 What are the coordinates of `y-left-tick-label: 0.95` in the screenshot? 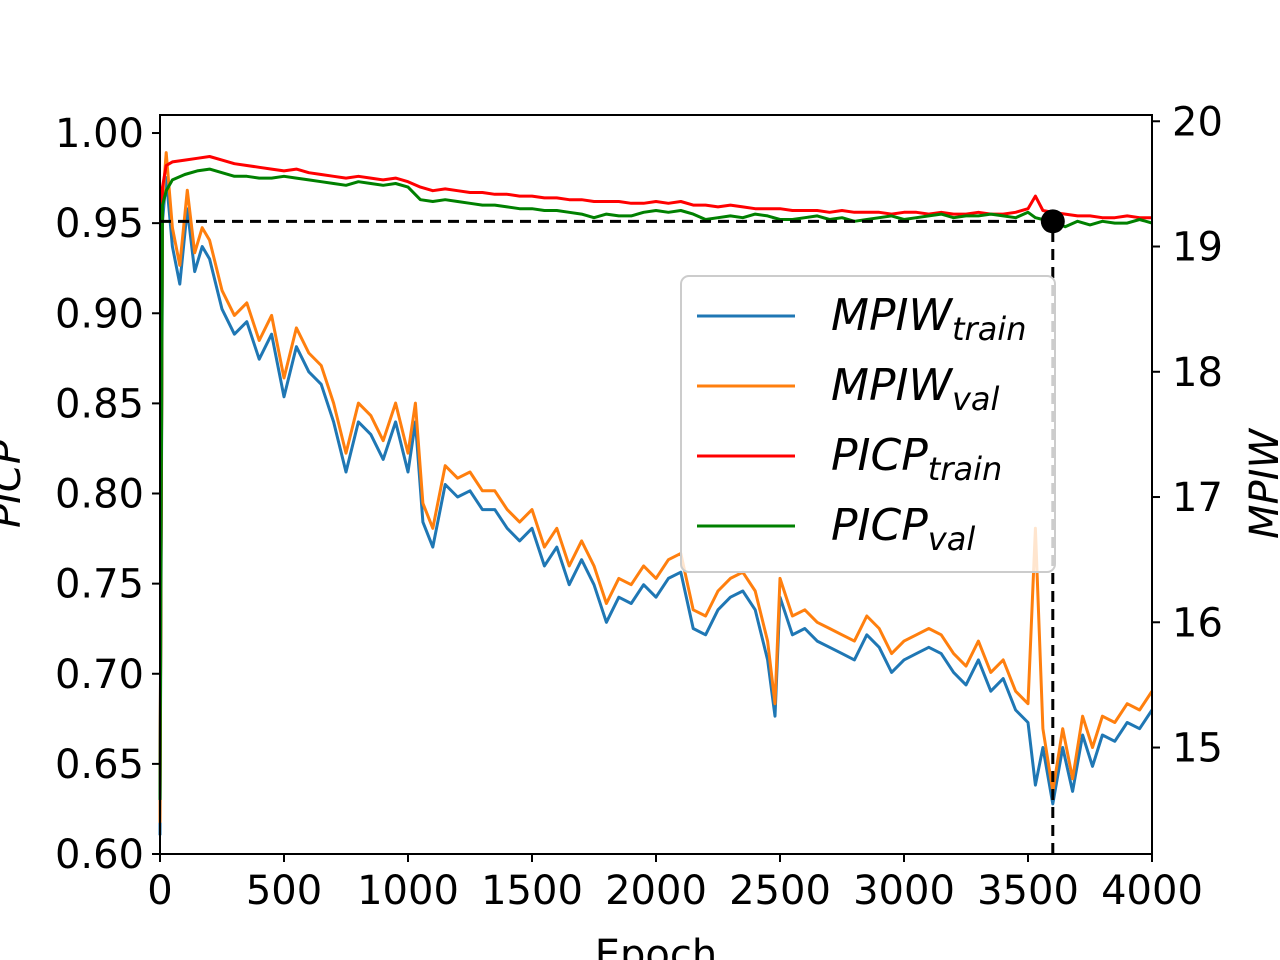 It's located at (99, 224).